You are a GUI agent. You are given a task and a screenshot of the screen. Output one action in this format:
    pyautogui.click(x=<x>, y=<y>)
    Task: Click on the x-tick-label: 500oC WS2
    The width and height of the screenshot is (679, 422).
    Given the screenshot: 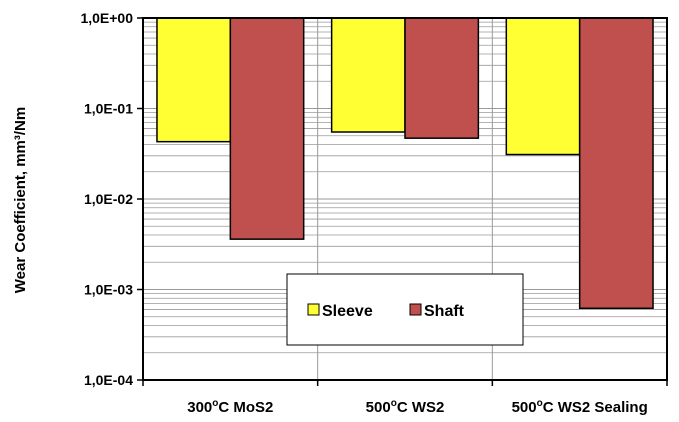 What is the action you would take?
    pyautogui.click(x=405, y=407)
    